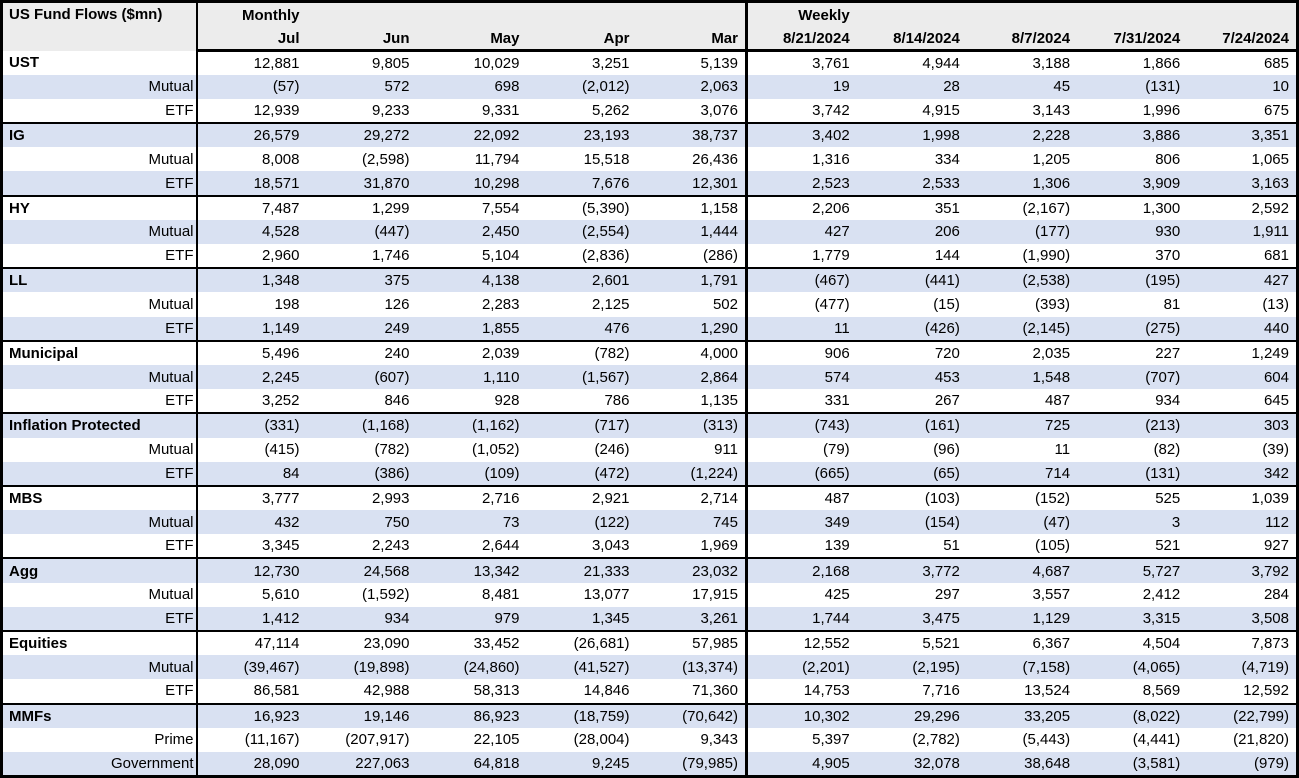 The width and height of the screenshot is (1299, 778). Describe the element at coordinates (801, 667) in the screenshot. I see `value-cell: (2,201)` at that location.